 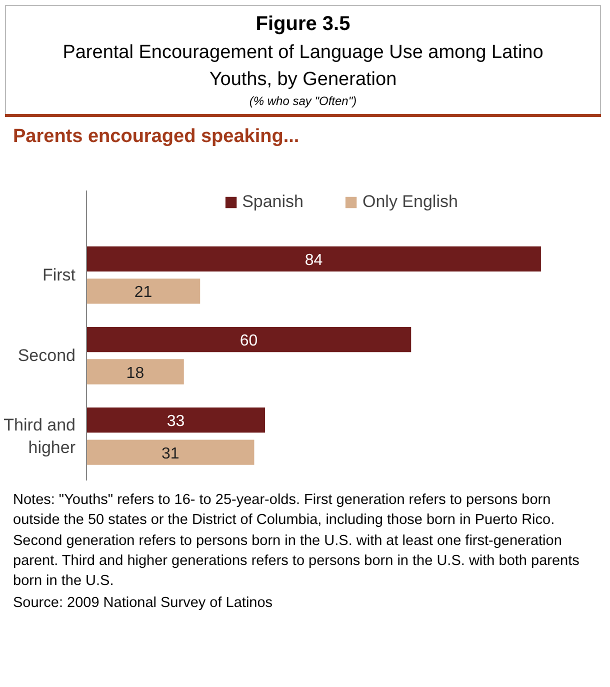 I want to click on legend-label: Spanish, so click(x=273, y=202).